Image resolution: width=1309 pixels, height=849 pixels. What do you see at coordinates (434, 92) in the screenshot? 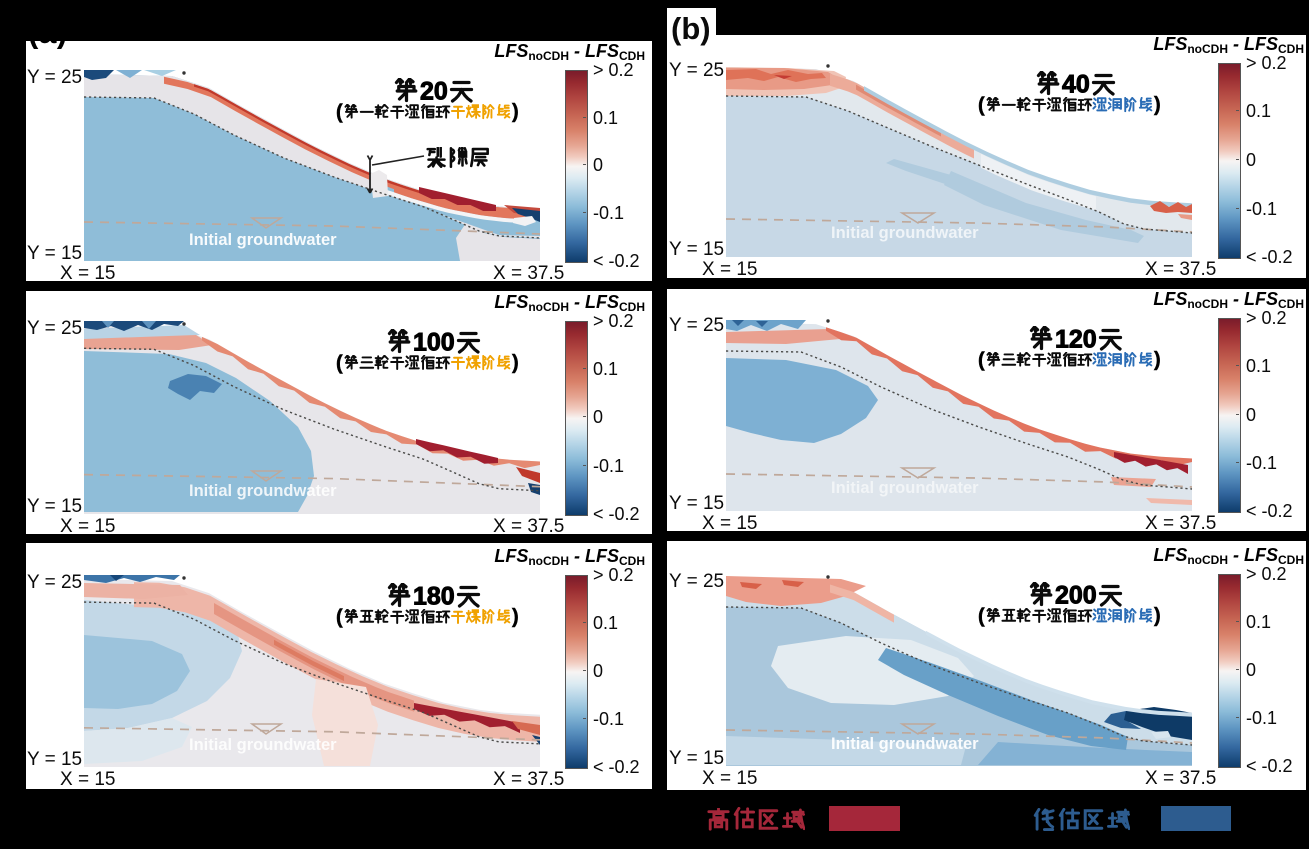
I see `svg-text: 20` at bounding box center [434, 92].